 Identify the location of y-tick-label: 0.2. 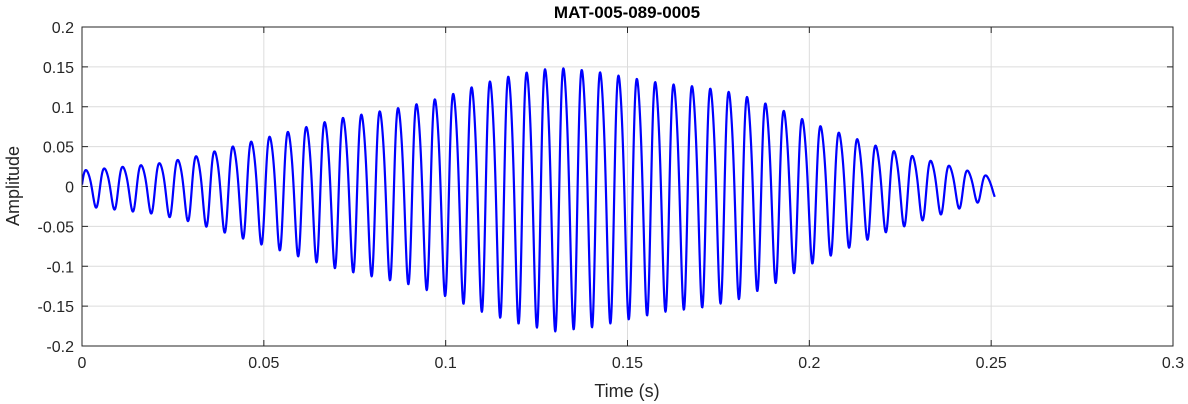
(63, 28).